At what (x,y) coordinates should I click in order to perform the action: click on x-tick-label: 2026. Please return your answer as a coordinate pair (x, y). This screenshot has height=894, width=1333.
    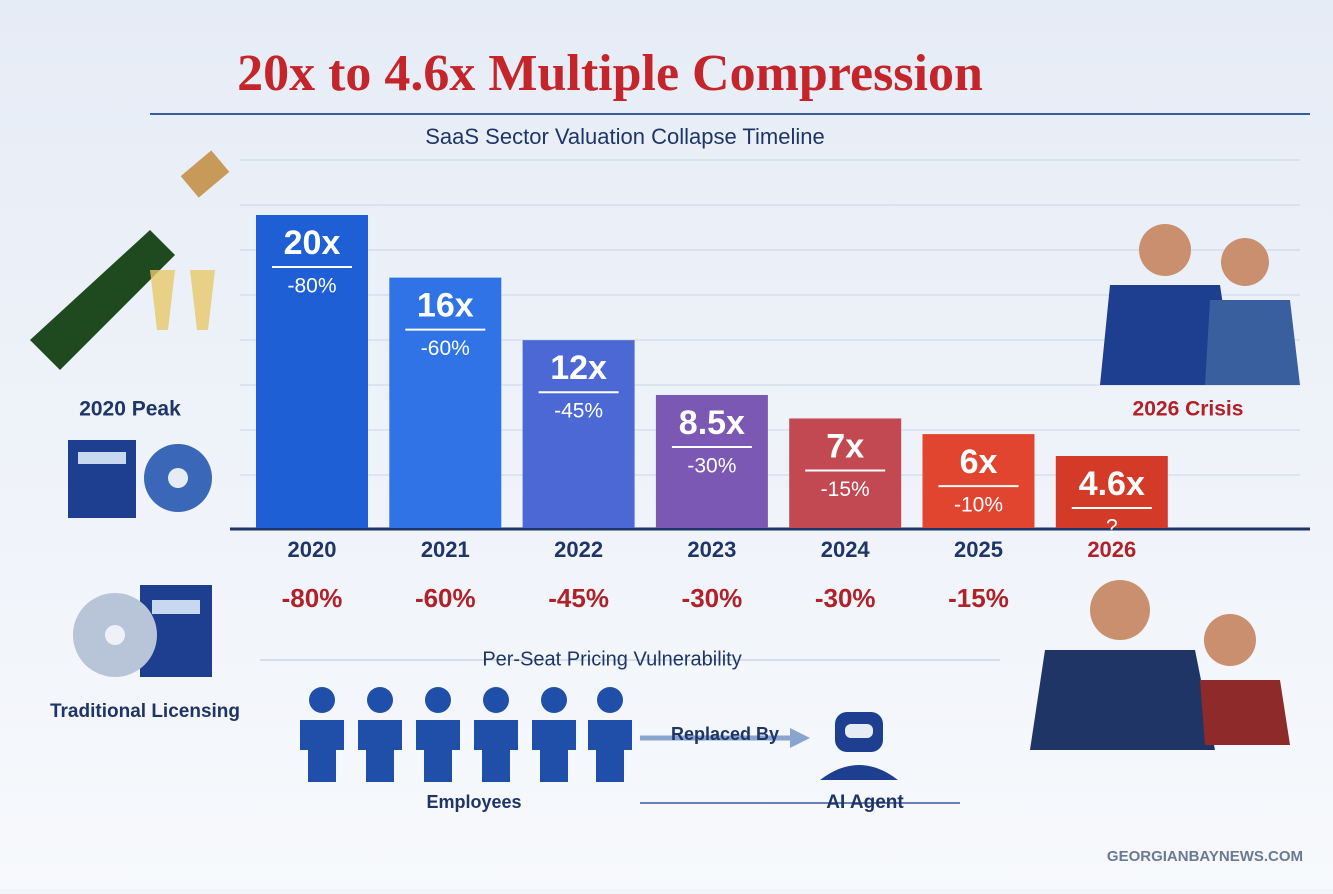
    Looking at the image, I should click on (1111, 549).